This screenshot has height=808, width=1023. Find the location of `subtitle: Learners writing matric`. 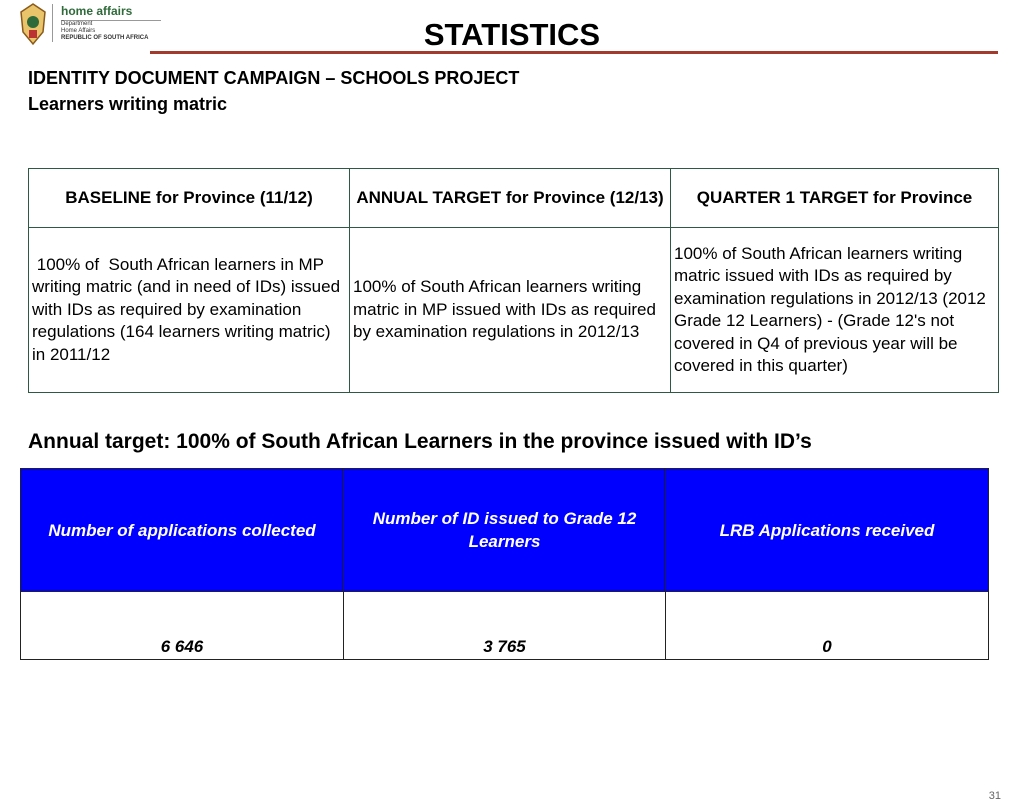

subtitle: Learners writing matric is located at coordinates (128, 104).